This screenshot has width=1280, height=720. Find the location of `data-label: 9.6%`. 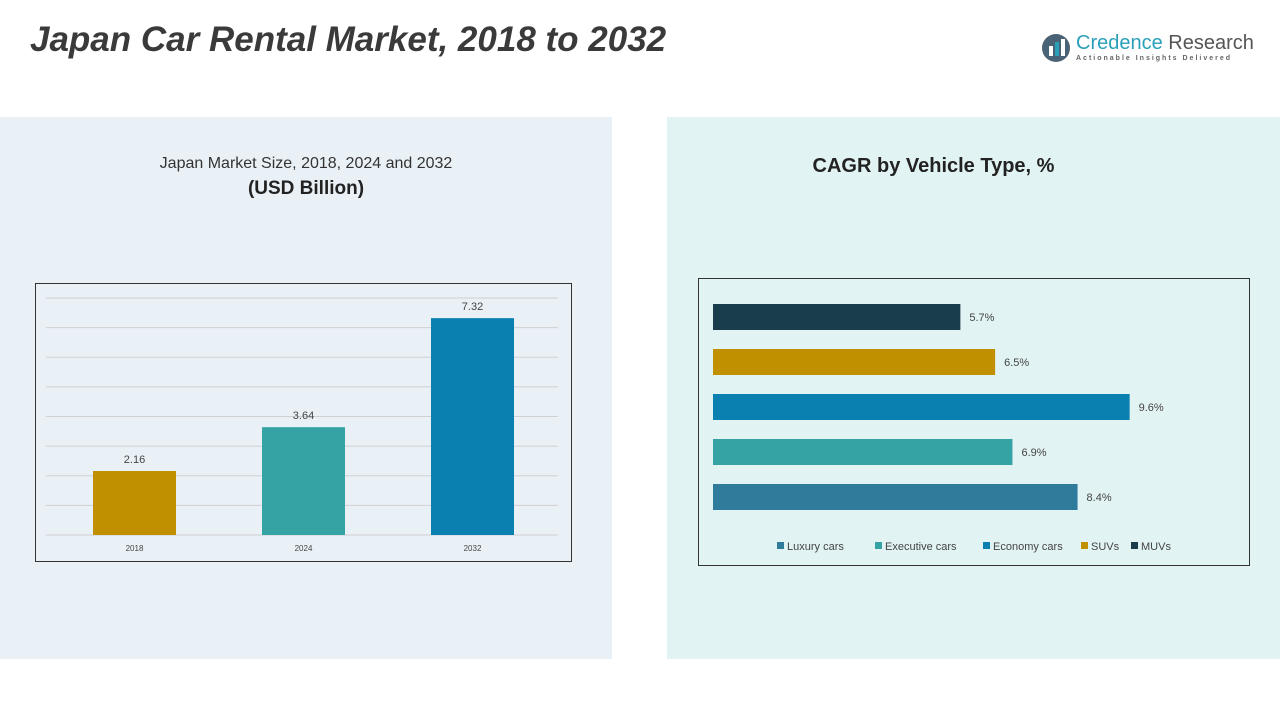

data-label: 9.6% is located at coordinates (1151, 408).